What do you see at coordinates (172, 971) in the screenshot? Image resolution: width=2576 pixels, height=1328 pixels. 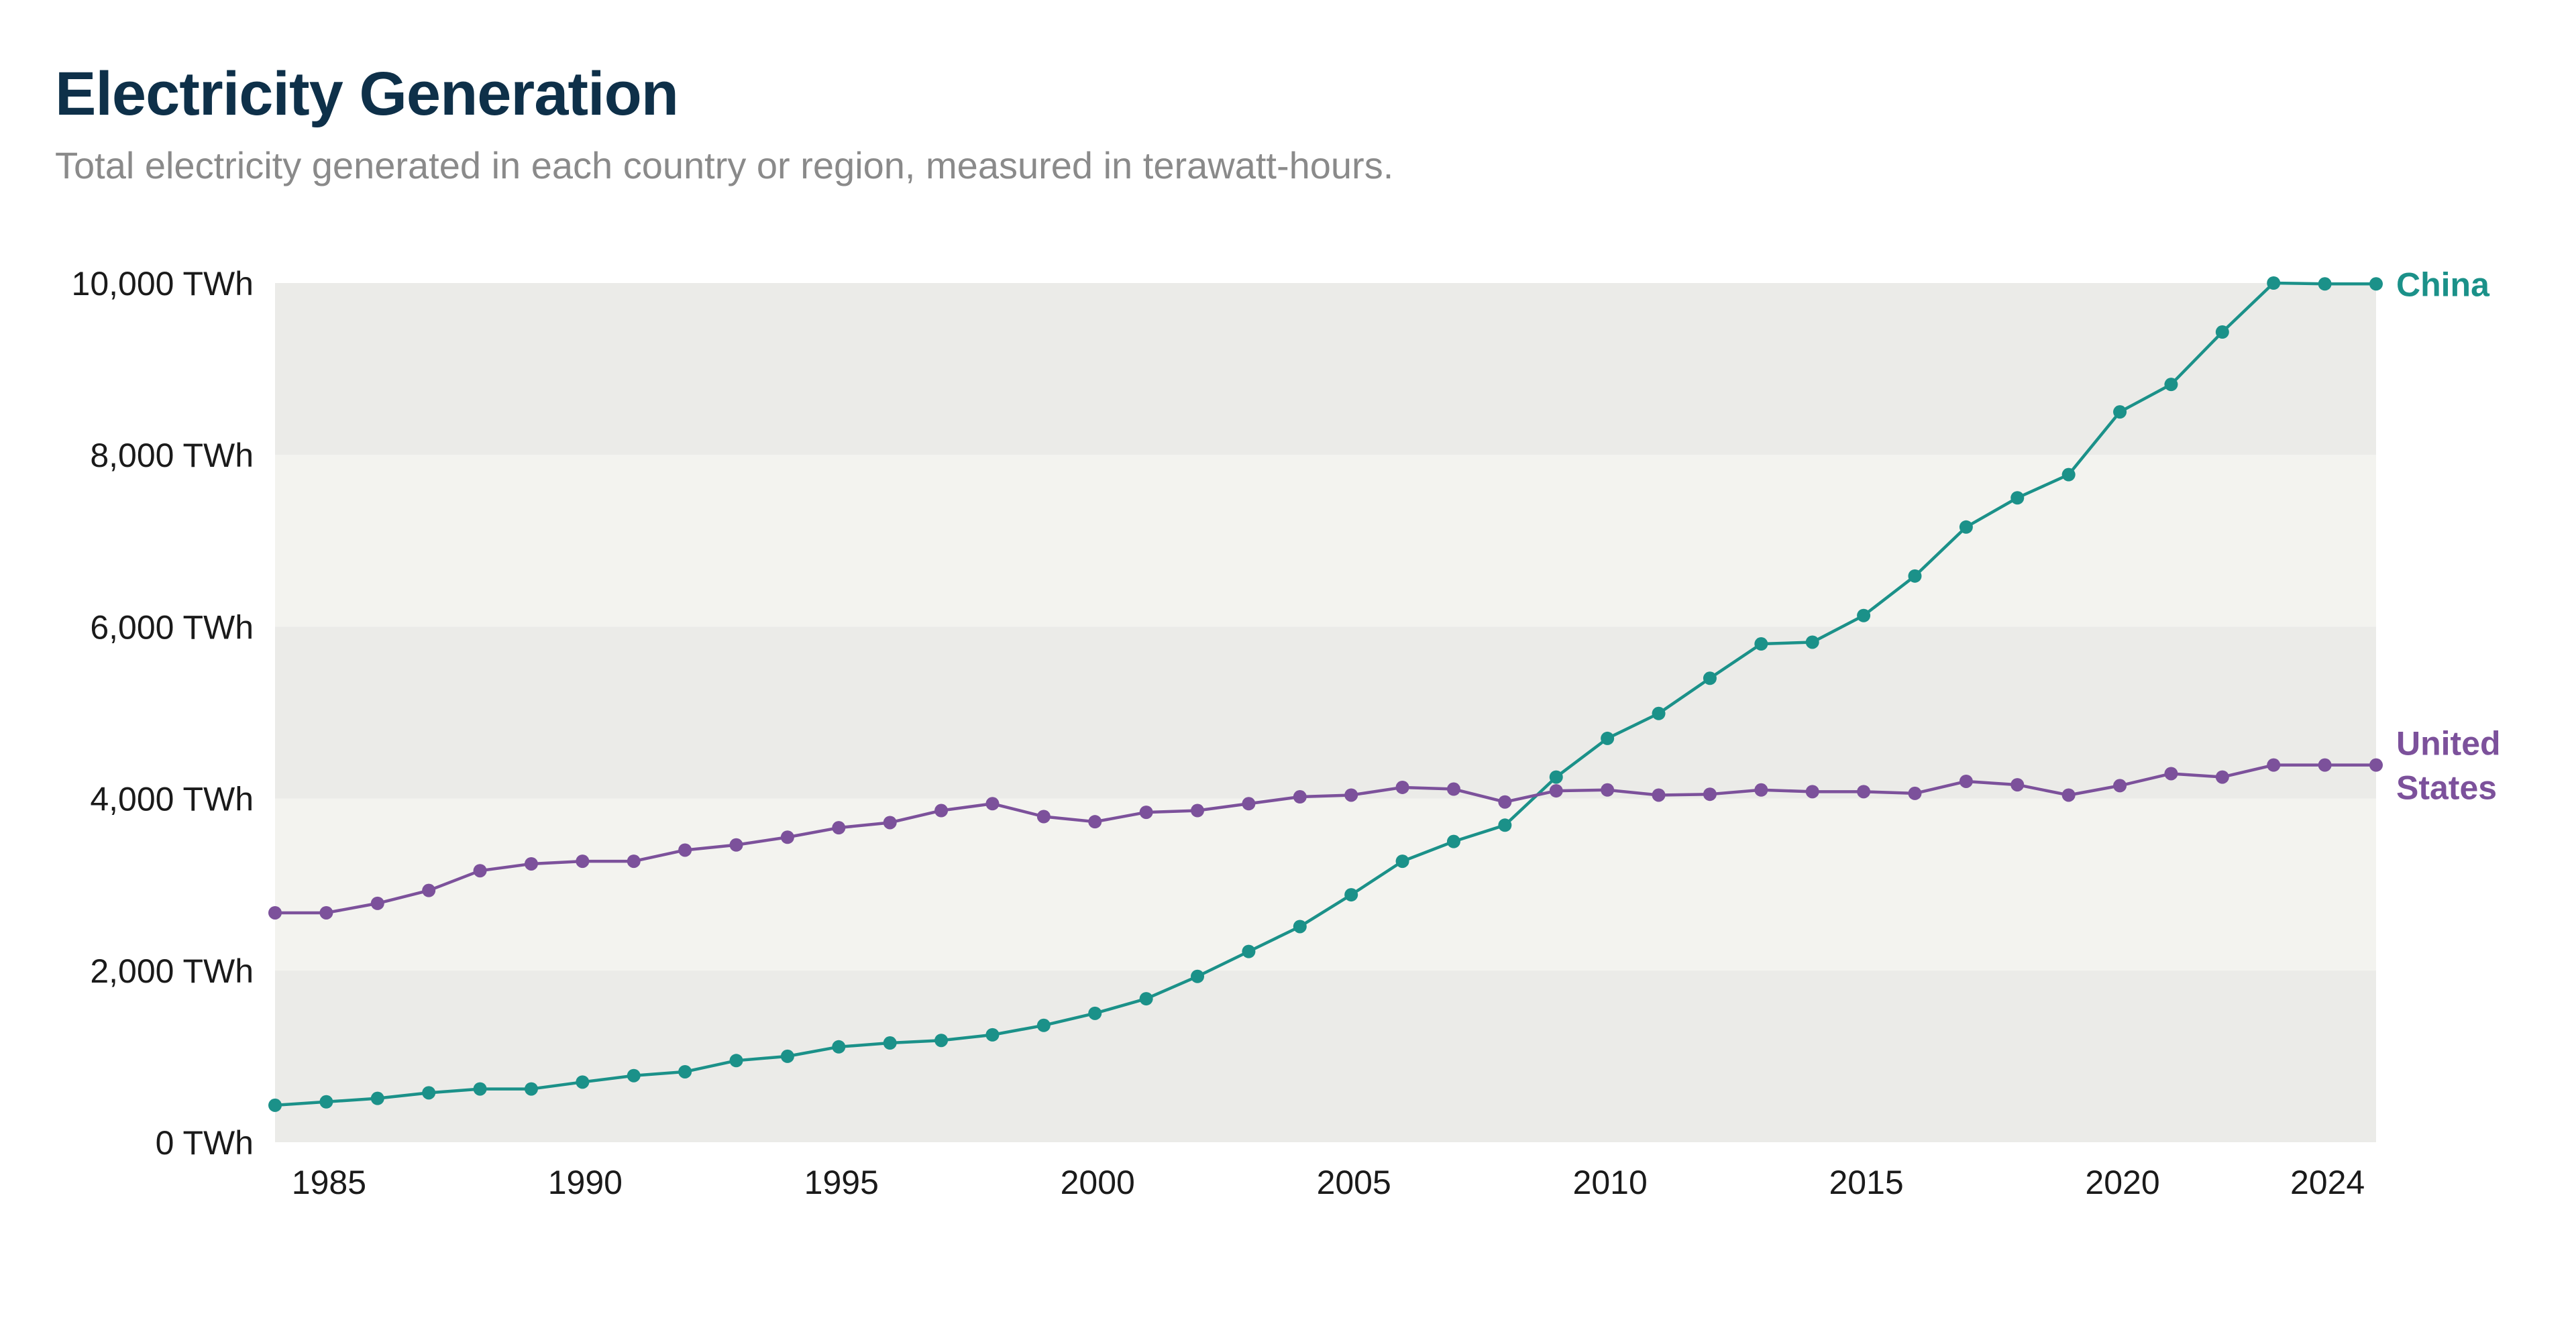 I see `y-tick-label: 2,000 TWh` at bounding box center [172, 971].